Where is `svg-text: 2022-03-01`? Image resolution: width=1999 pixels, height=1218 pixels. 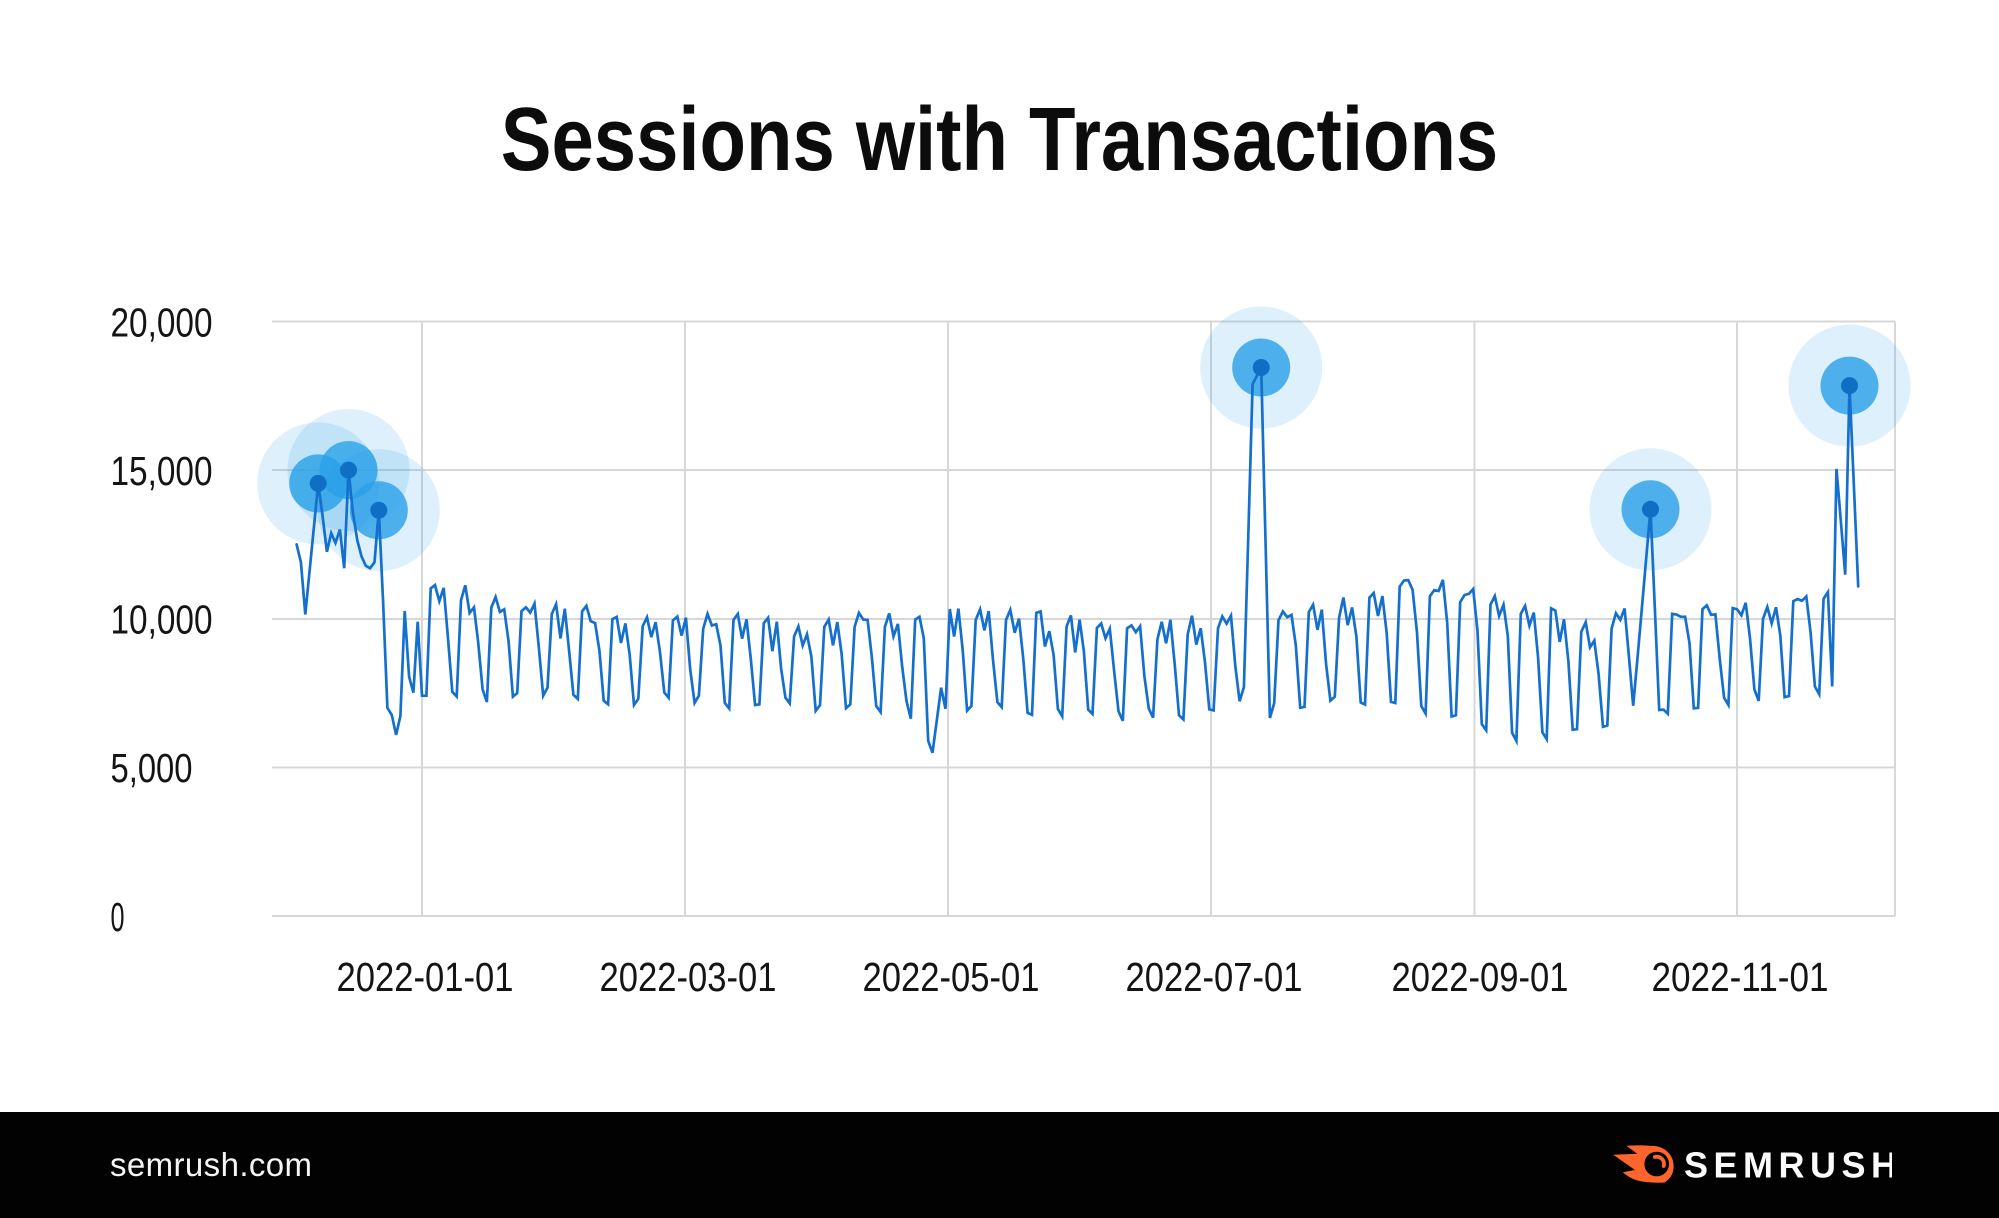 svg-text: 2022-03-01 is located at coordinates (688, 977).